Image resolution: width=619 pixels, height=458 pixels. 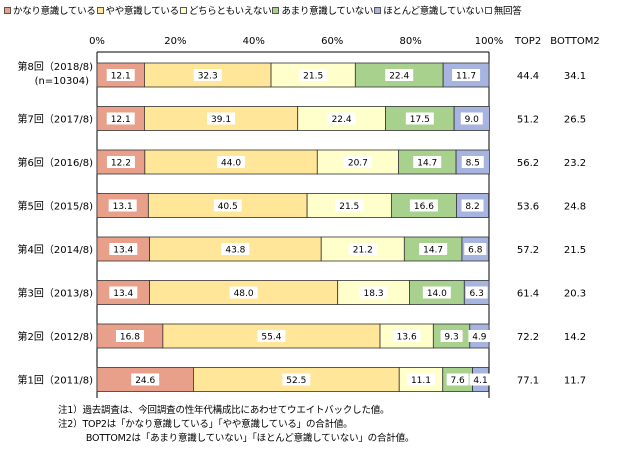 I want to click on legend-label: やや意識している, so click(x=142, y=11).